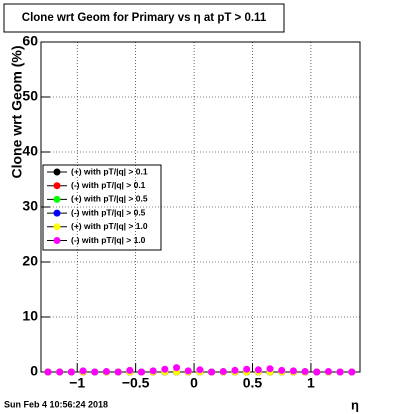 Image resolution: width=400 pixels, height=414 pixels. I want to click on legend-label: (+) with pT/|q| > 0.1, so click(109, 171).